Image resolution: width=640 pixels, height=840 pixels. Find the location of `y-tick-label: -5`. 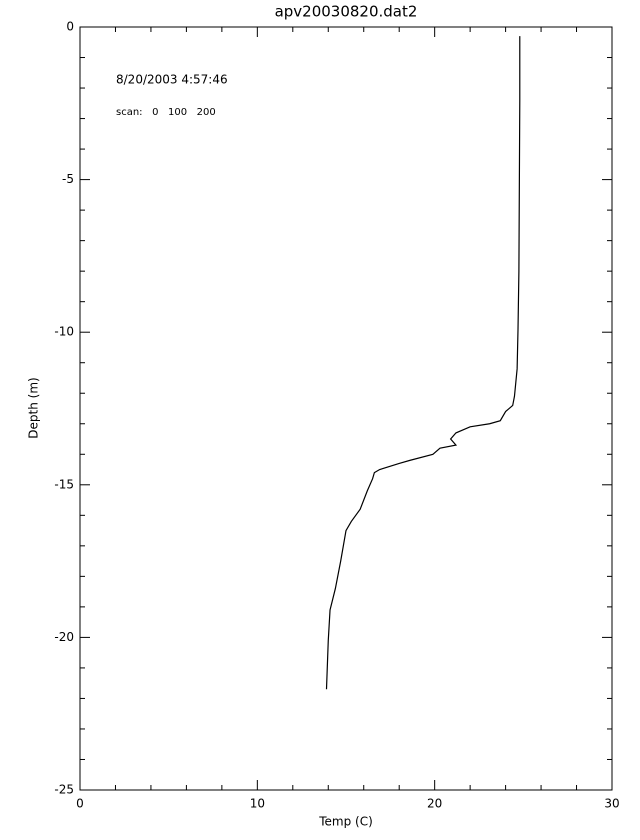

y-tick-label: -5 is located at coordinates (68, 179).